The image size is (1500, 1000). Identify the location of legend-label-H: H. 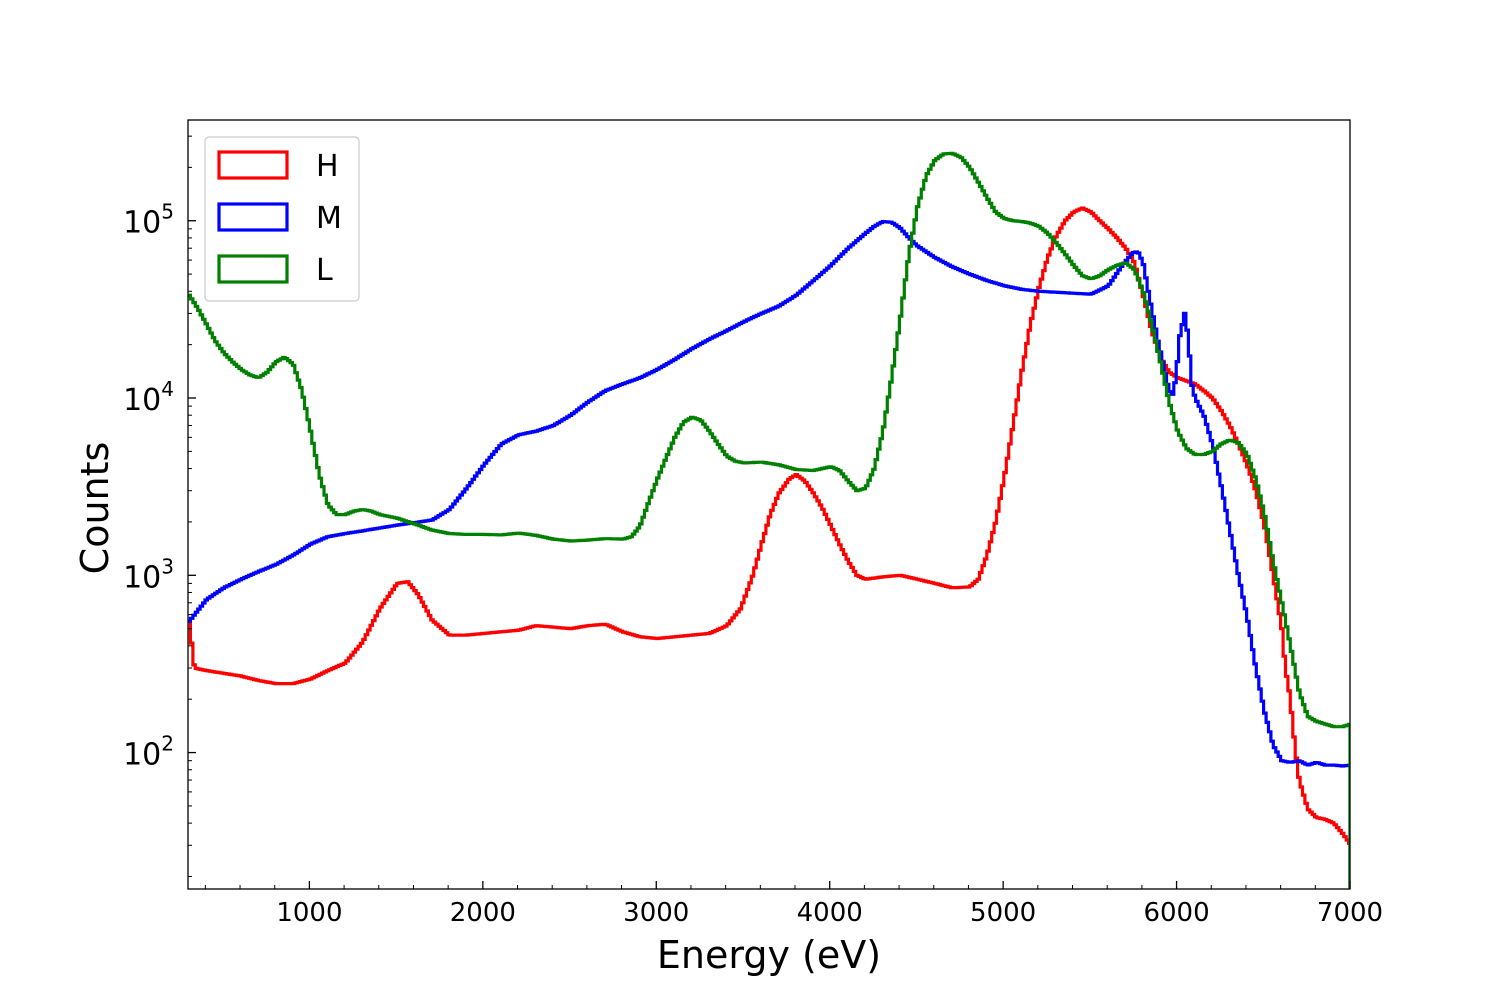
(327, 166).